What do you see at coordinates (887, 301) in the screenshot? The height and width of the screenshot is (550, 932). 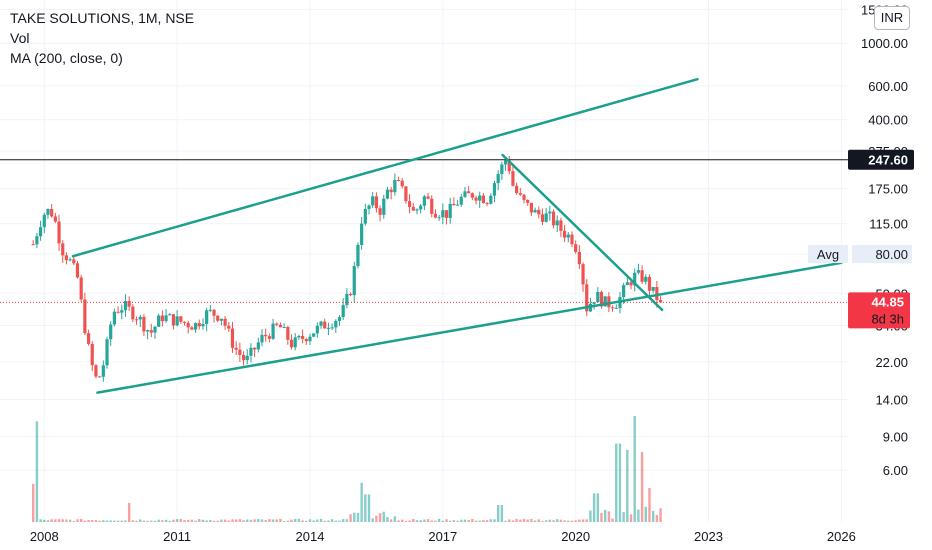 I see `last-price-label: 44.85` at bounding box center [887, 301].